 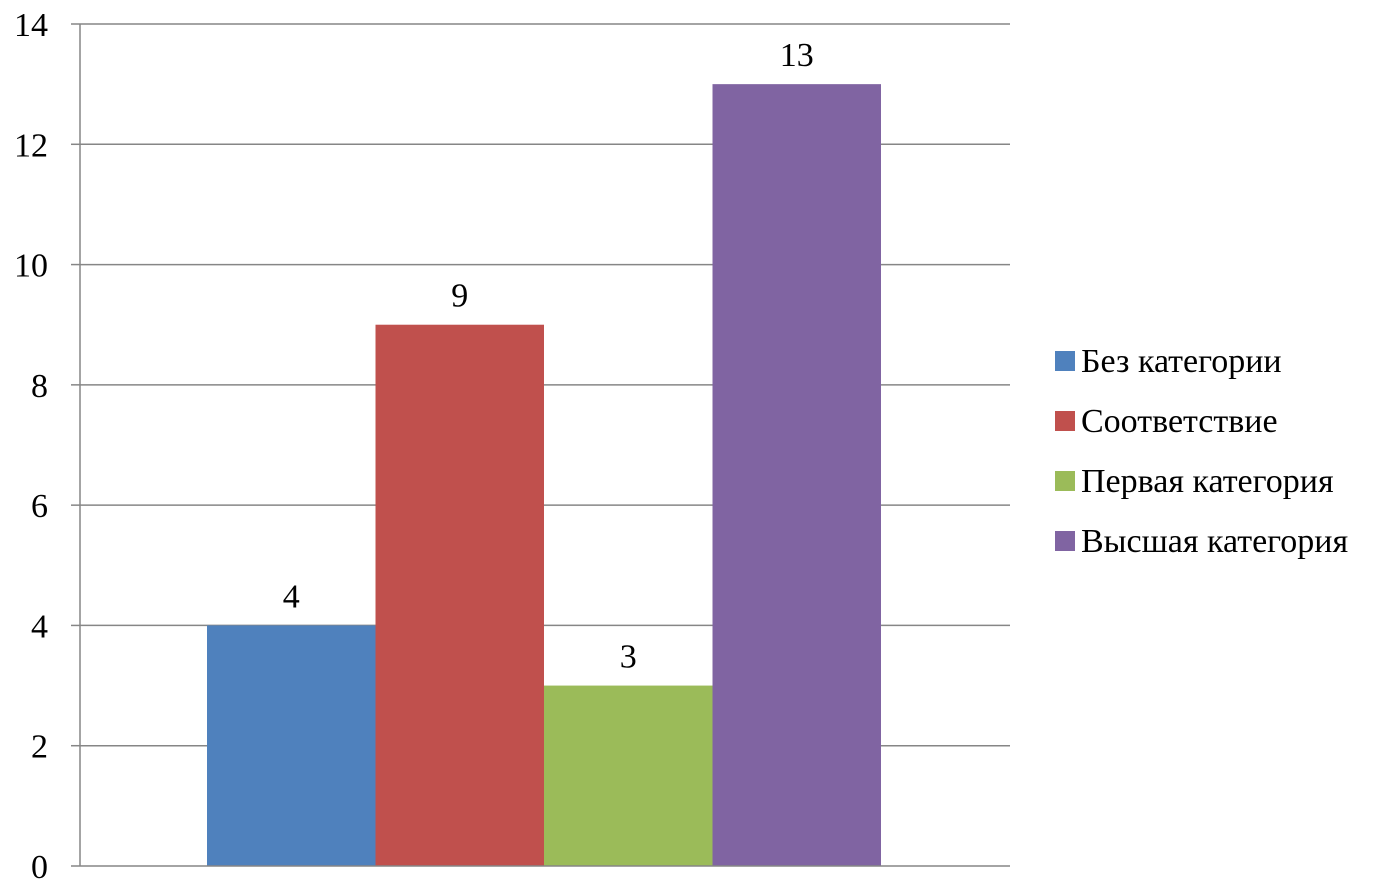 I want to click on legend-label: Соответствие, so click(x=1179, y=421).